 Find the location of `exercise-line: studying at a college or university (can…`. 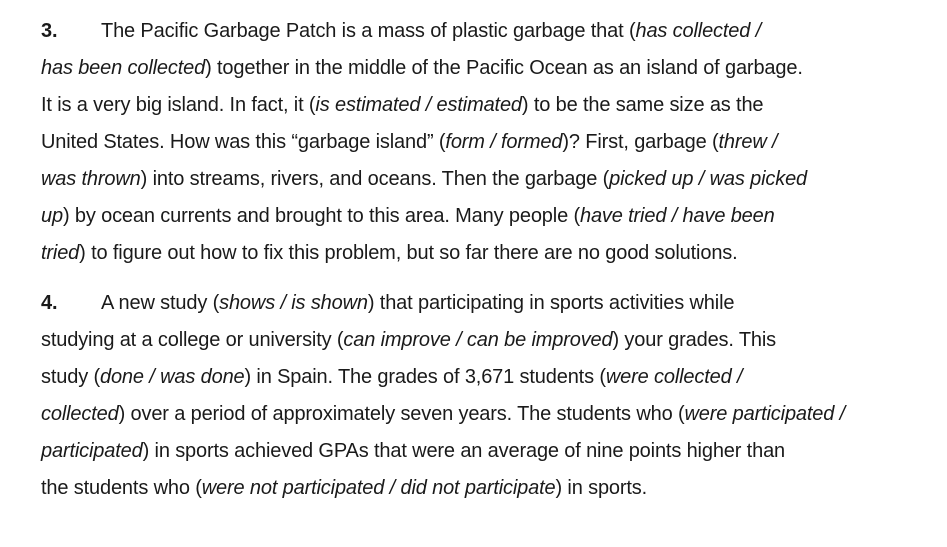

exercise-line: studying at a college or university (can… is located at coordinates (409, 340).